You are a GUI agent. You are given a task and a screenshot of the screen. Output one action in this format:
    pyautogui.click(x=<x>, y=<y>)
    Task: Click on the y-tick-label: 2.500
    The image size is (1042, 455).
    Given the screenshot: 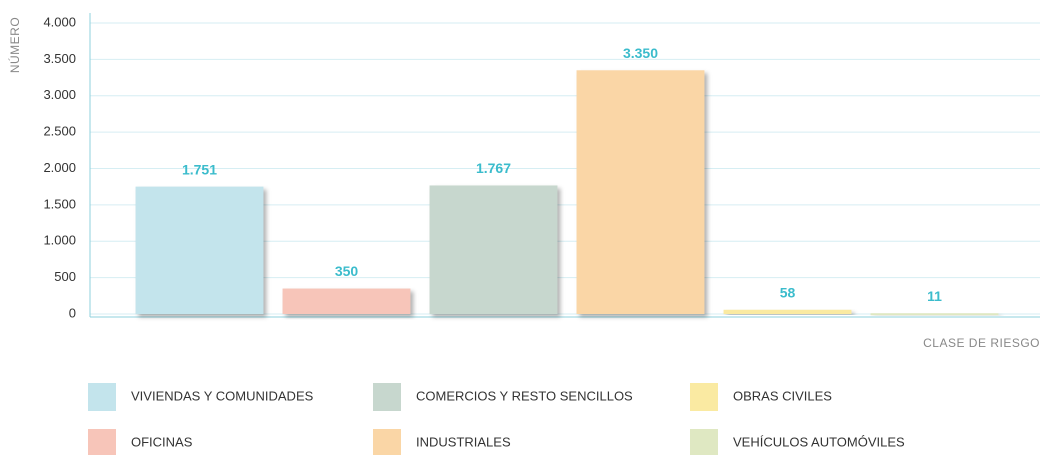 What is the action you would take?
    pyautogui.click(x=59, y=131)
    